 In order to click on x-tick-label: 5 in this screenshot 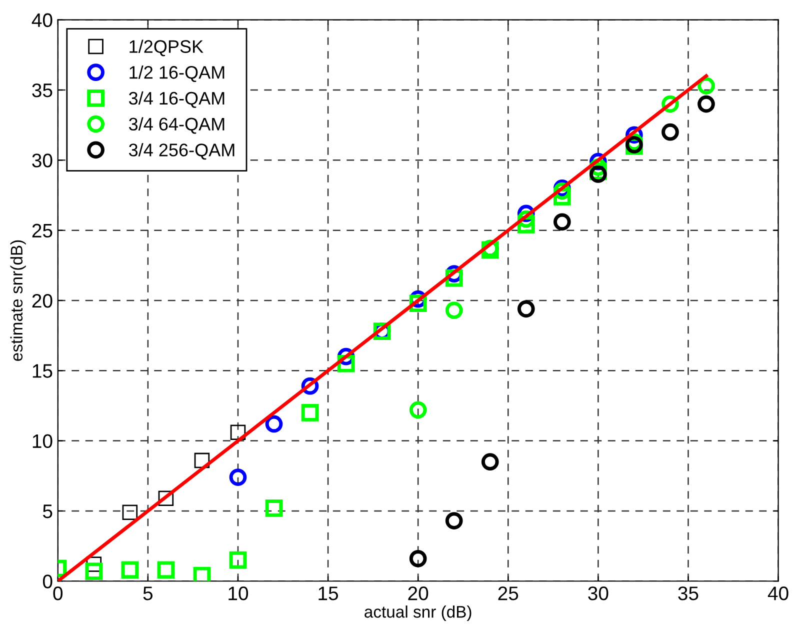, I will do `click(148, 593)`.